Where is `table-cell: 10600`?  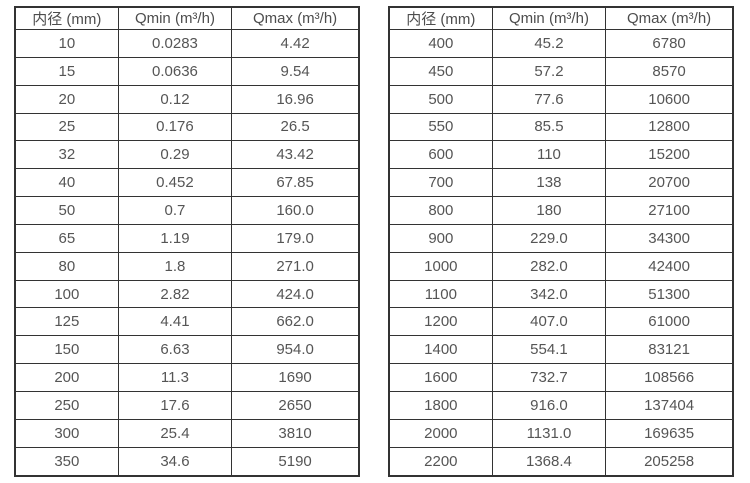 table-cell: 10600 is located at coordinates (669, 99).